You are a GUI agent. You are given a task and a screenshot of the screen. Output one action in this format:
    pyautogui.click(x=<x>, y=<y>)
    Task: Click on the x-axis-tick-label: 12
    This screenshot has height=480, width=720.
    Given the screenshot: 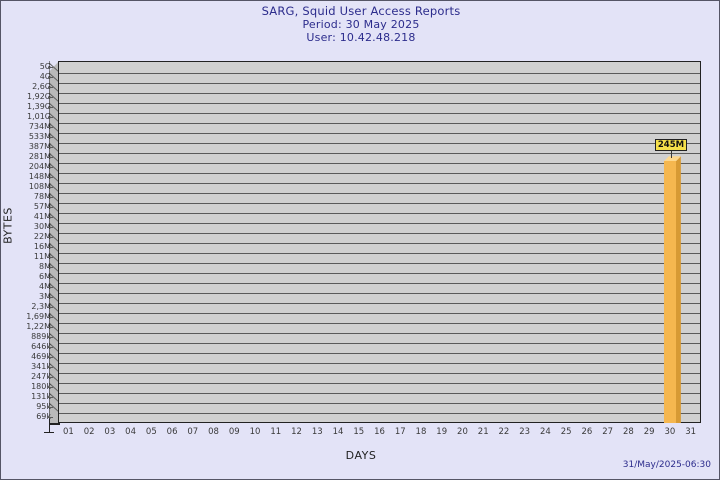 What is the action you would take?
    pyautogui.click(x=296, y=432)
    